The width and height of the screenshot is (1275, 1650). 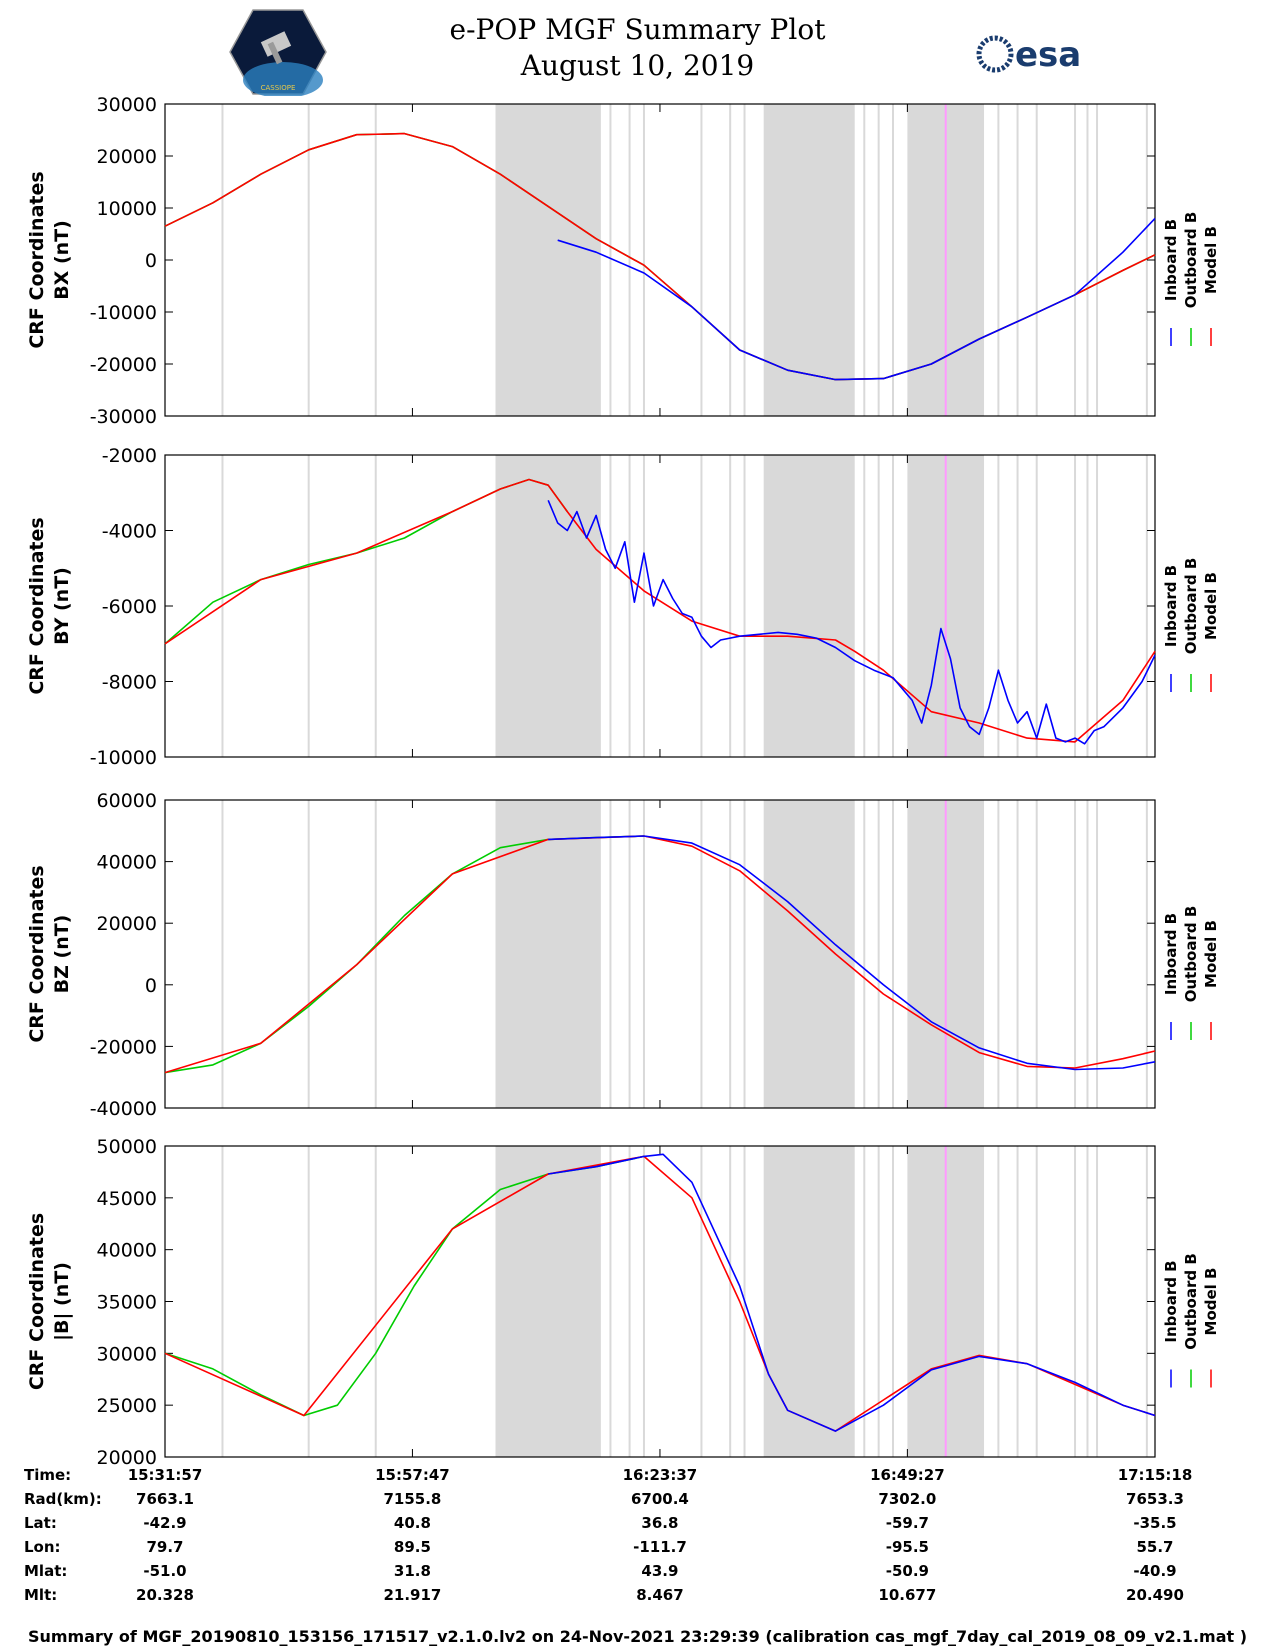 I want to click on stat-value: -50.9, so click(x=907, y=1571).